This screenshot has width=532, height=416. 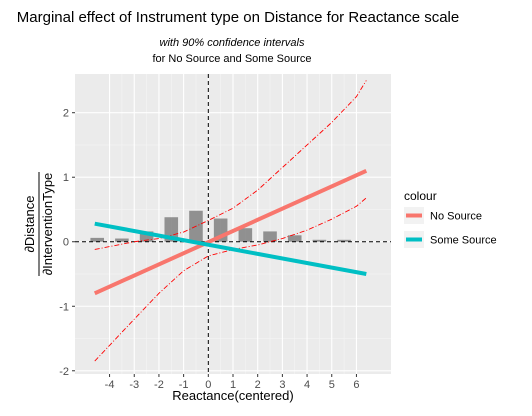 I want to click on x-axis-ticks: -4 -3 -2 -1 0 1 2 3 4 5 6, so click(x=232, y=382).